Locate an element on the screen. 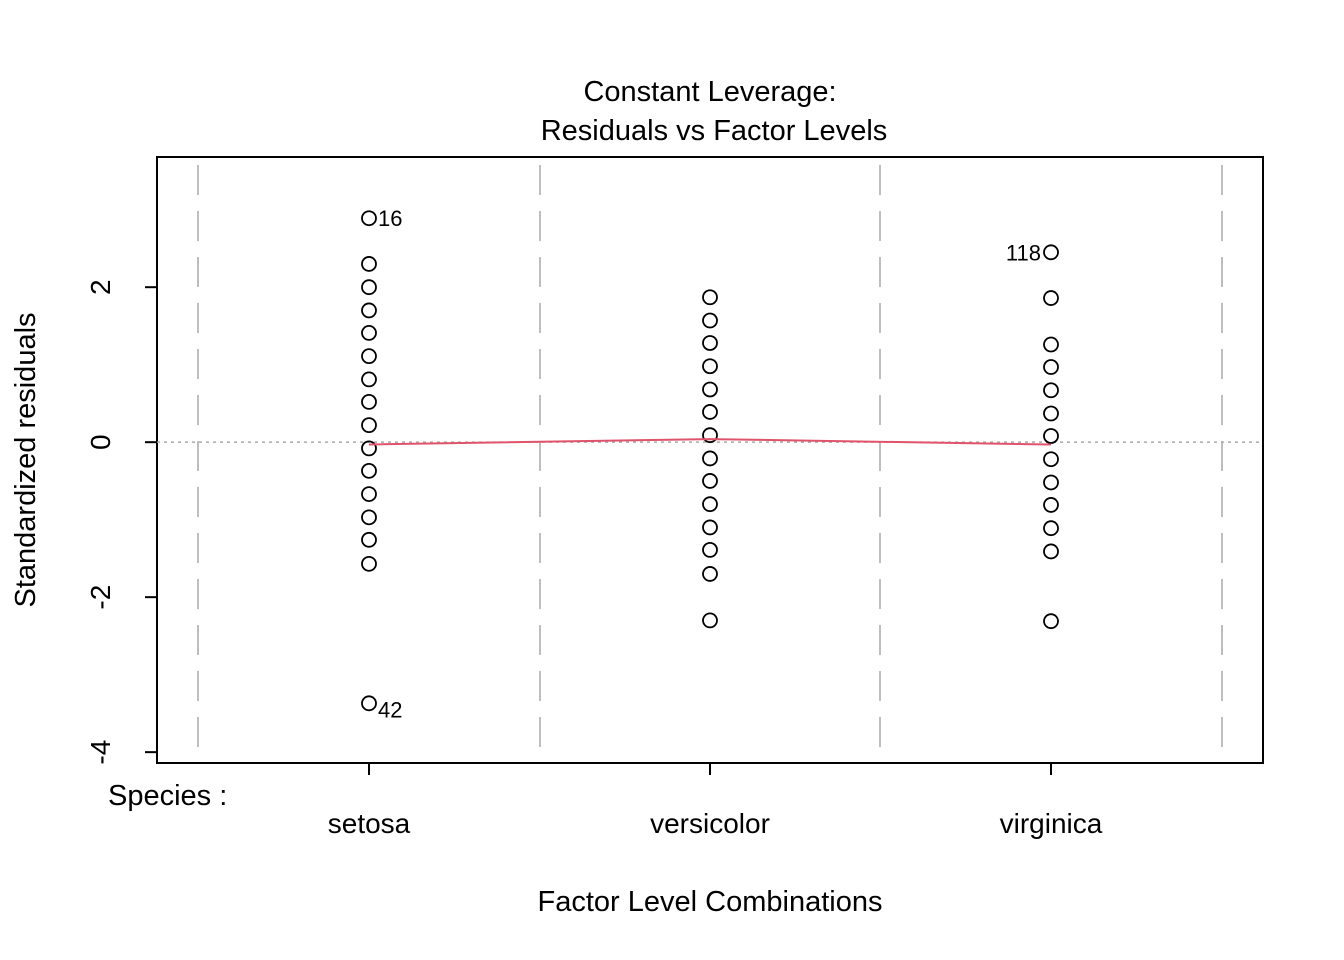 This screenshot has height=960, width=1344. x-tick-label: setosa is located at coordinates (369, 823).